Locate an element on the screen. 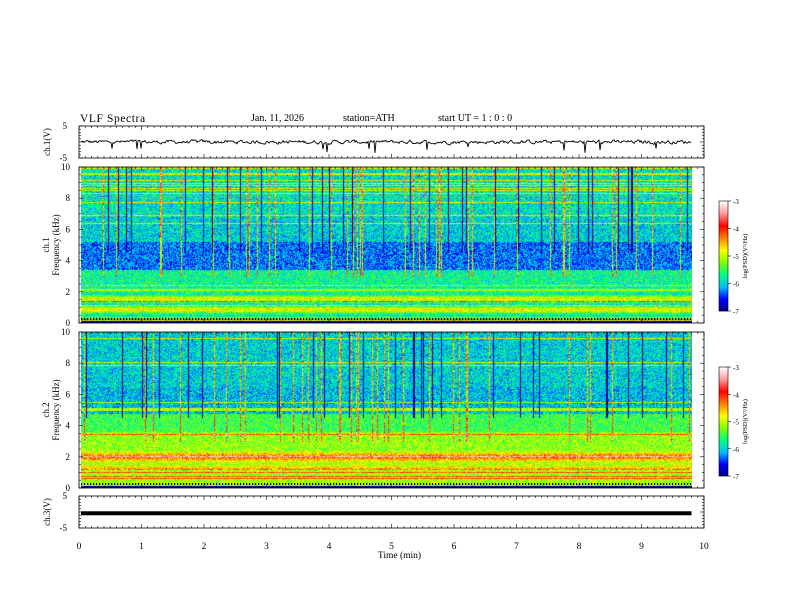 Image resolution: width=792 pixels, height=612 pixels. time-tick-label: 0 is located at coordinates (79, 547).